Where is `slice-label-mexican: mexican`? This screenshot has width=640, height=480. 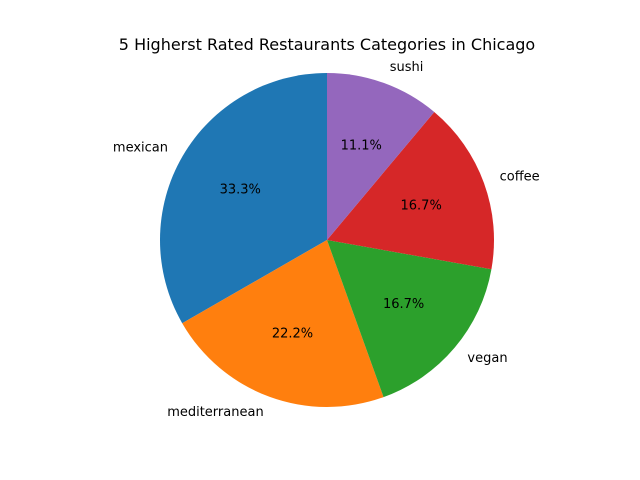 slice-label-mexican: mexican is located at coordinates (140, 147).